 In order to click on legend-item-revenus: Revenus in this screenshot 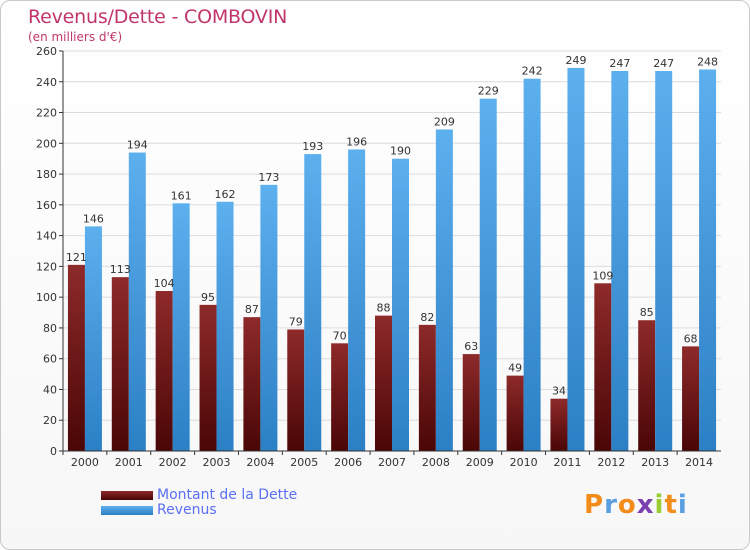, I will do `click(159, 510)`.